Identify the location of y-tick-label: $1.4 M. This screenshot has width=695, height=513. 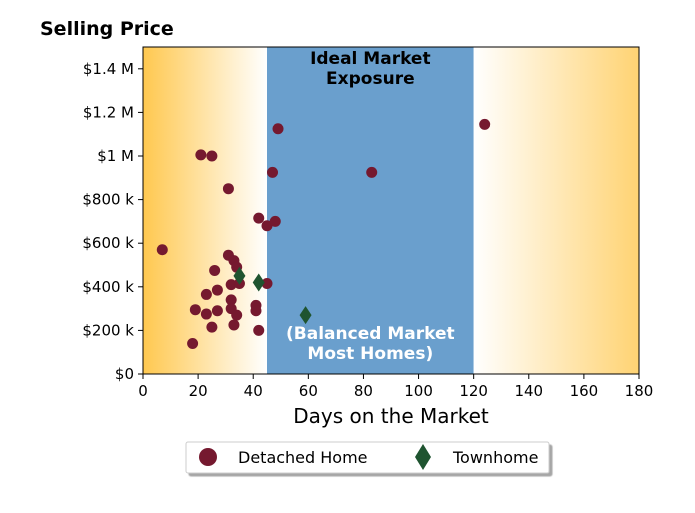
(108, 69).